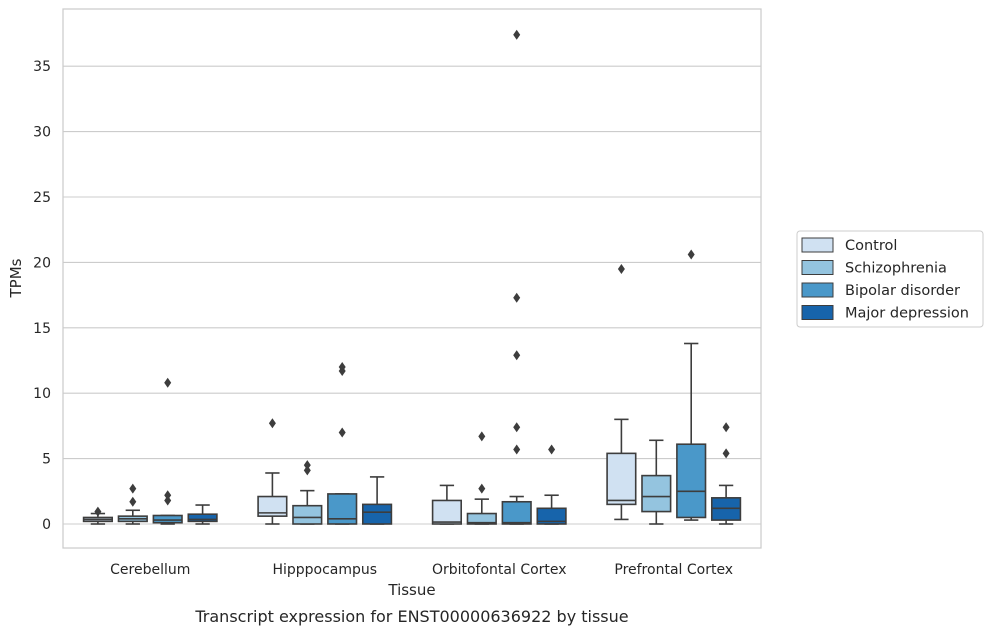 This screenshot has height=634, width=993. I want to click on y-tick-label: 0, so click(46, 525).